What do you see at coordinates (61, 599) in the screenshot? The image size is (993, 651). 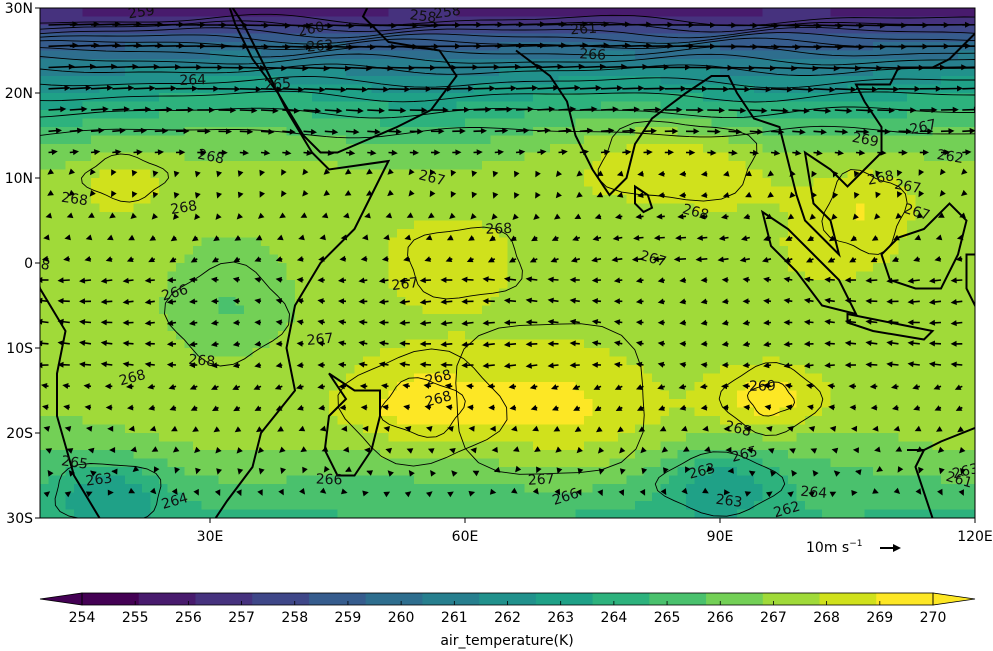 I see `colorbar-extend-low` at bounding box center [61, 599].